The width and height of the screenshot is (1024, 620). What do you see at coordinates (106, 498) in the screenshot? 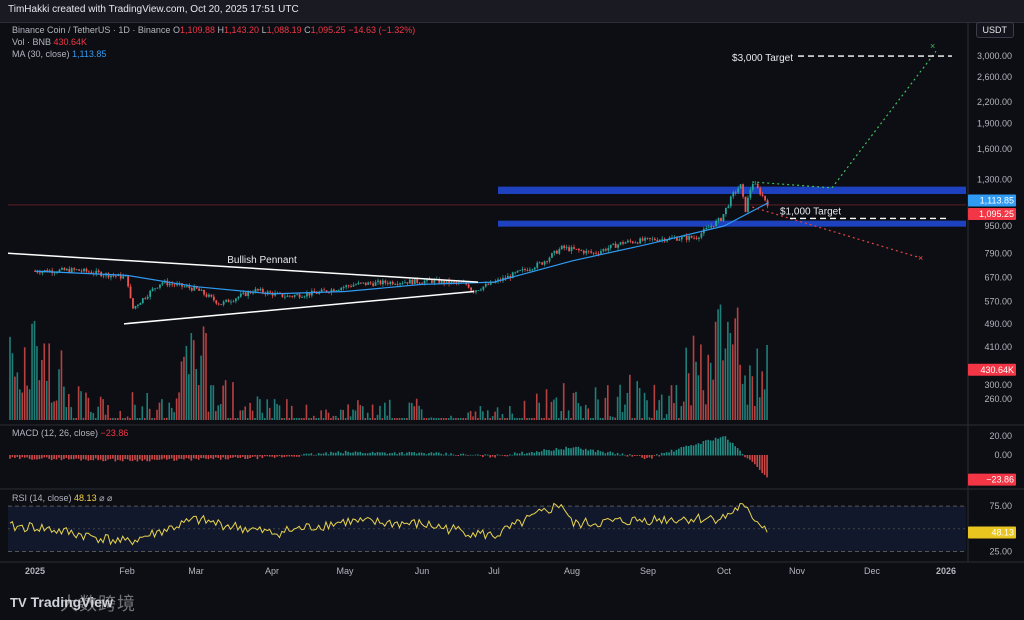
I see `rsi-visibility-icons: ⌀ ⌀` at bounding box center [106, 498].